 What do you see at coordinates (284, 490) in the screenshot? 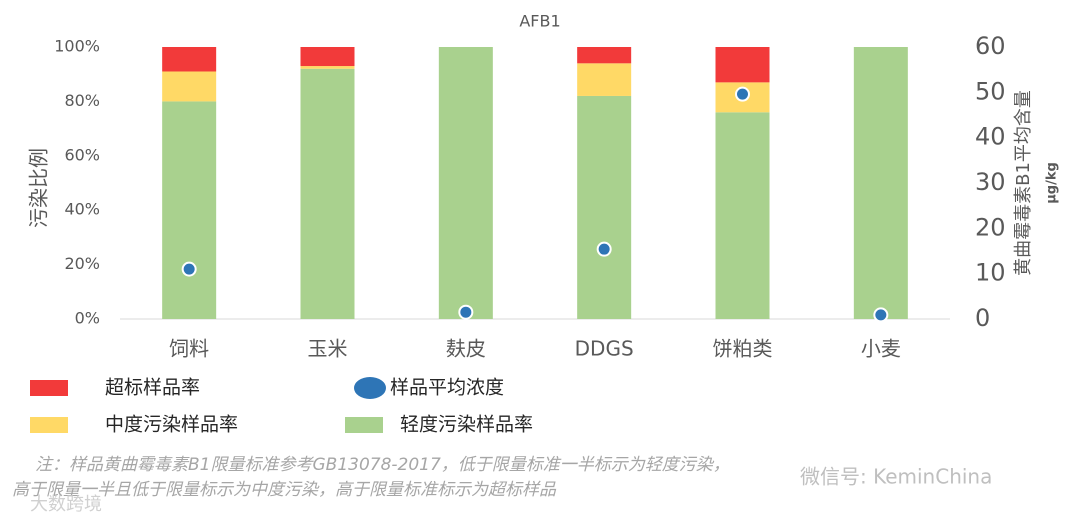
I see `note: 高于限量一半且低于限量标示为中度污染，高于限量标准标示为超标样品` at bounding box center [284, 490].